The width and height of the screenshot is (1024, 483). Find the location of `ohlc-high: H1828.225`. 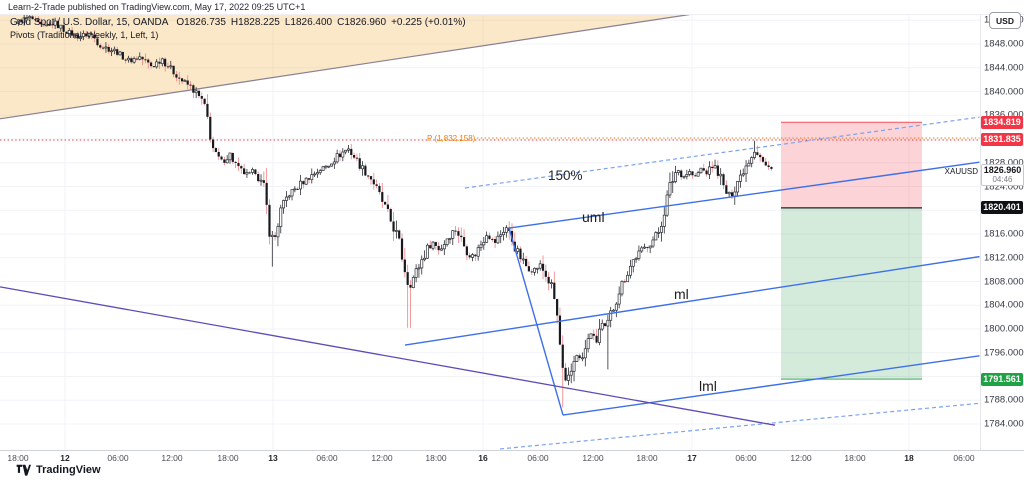

ohlc-high: H1828.225 is located at coordinates (255, 22).